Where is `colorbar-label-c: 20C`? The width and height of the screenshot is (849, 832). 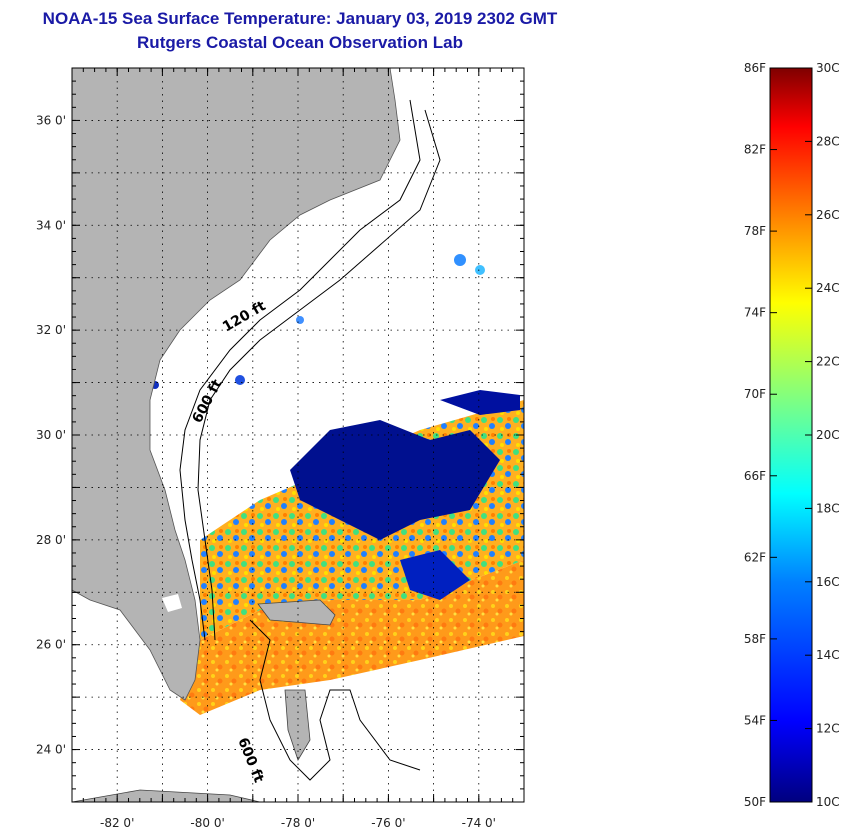 colorbar-label-c: 20C is located at coordinates (828, 435).